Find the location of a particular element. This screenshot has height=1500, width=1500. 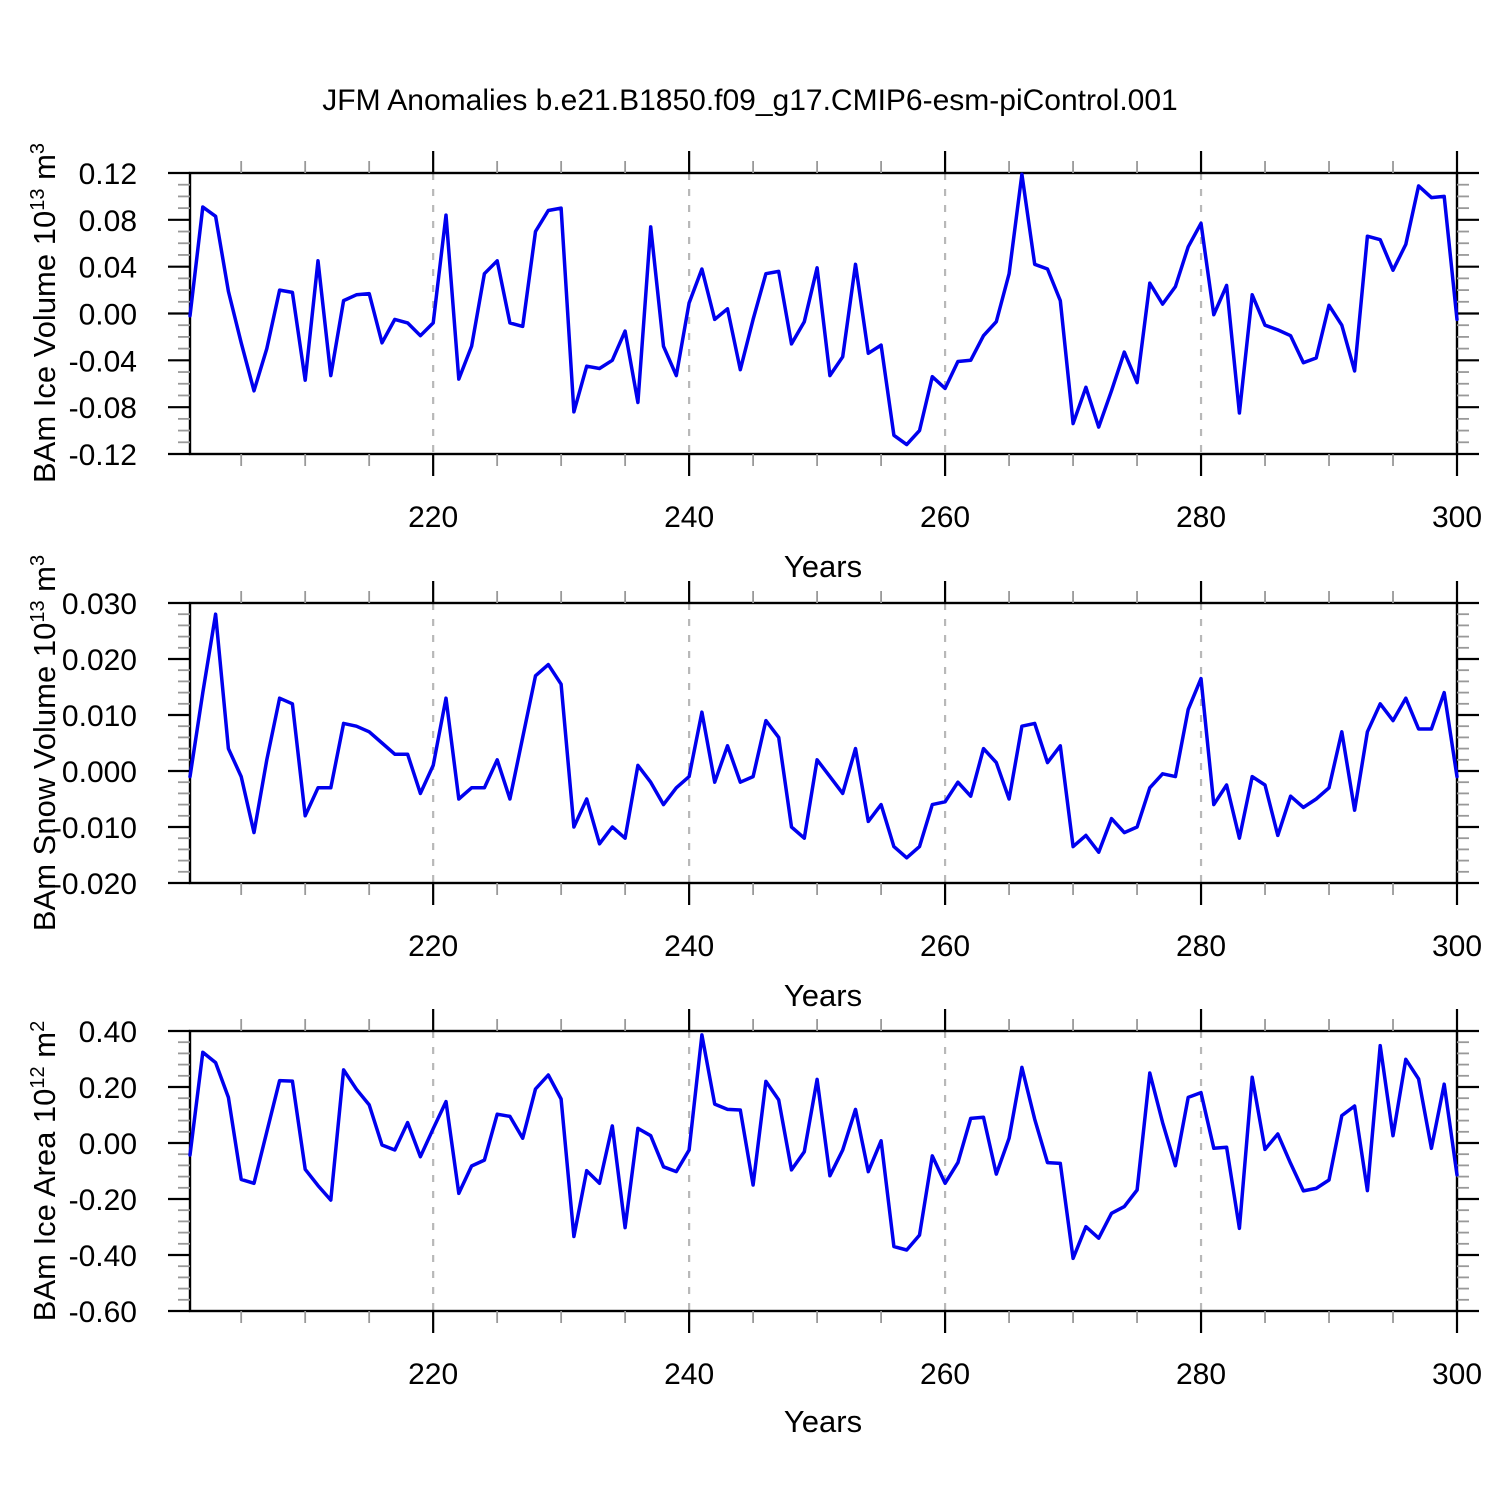

y-axis-title-text: BAm Ice Volume 10 is located at coordinates (45, 347).